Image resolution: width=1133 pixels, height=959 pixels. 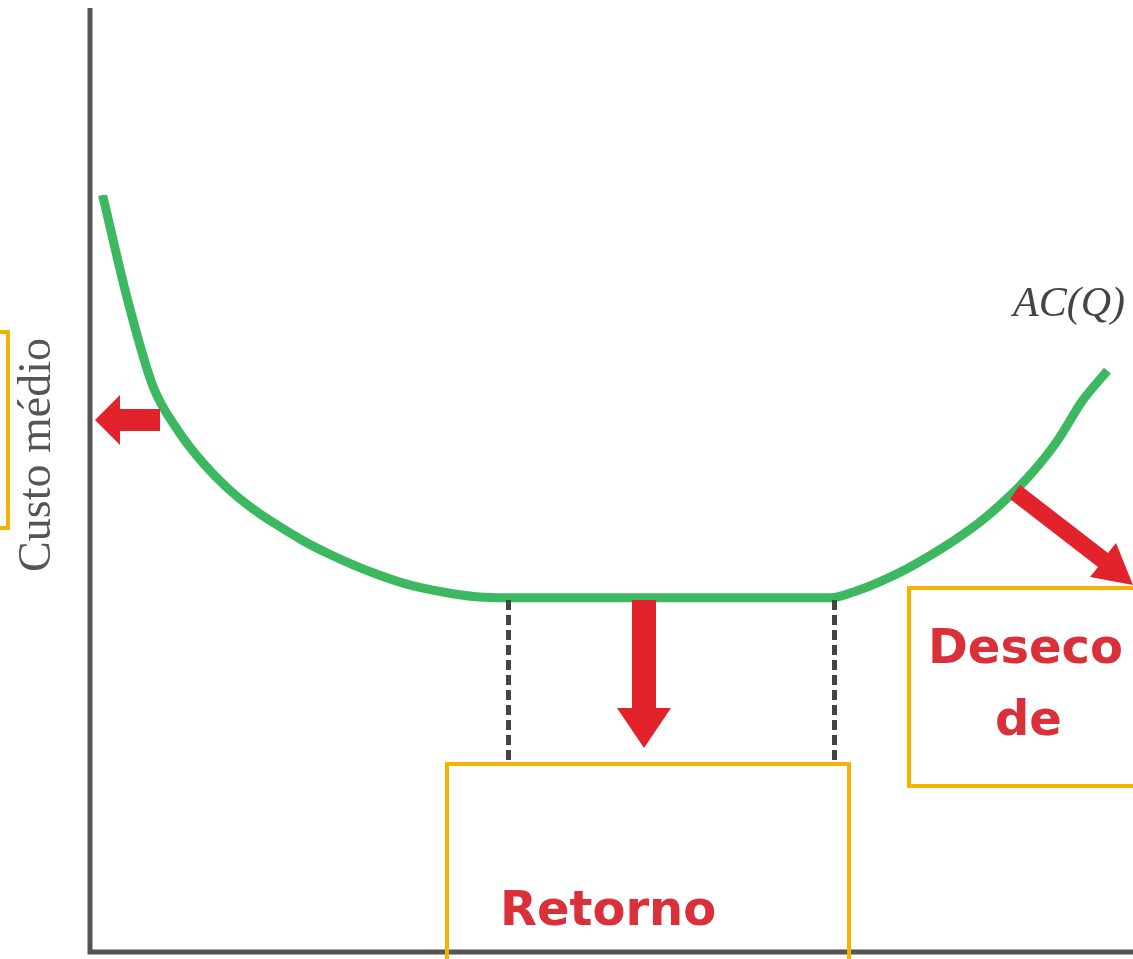 I want to click on y-axis-title: Custo médio, so click(x=35, y=455).